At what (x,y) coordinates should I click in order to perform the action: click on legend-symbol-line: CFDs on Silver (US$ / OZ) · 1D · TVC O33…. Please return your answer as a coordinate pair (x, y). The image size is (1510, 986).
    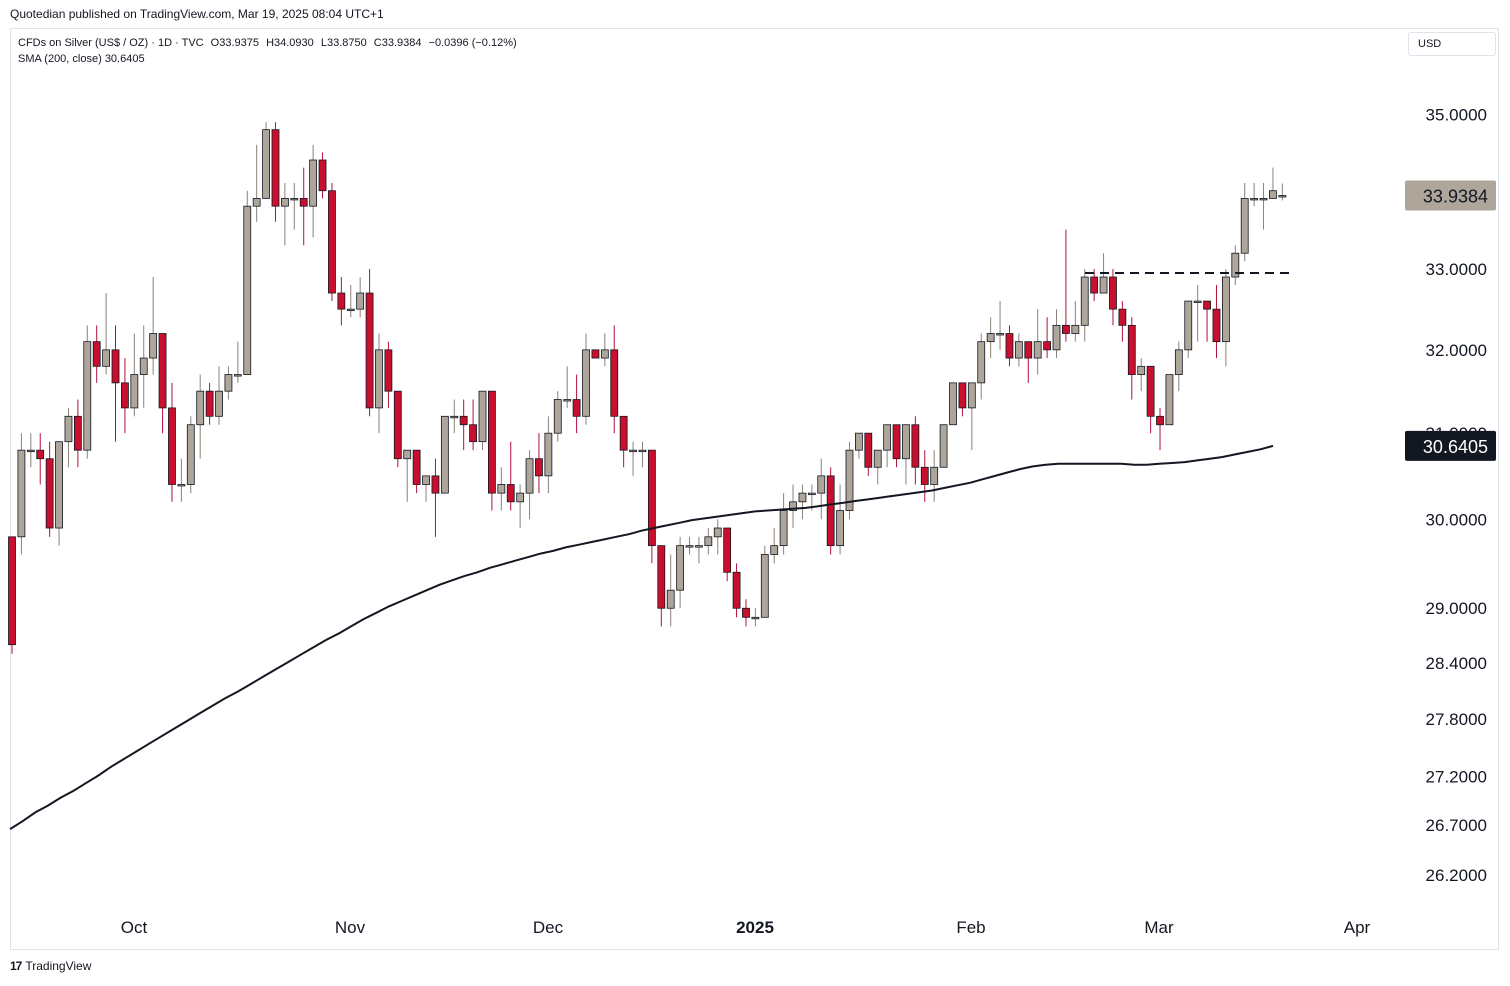
    Looking at the image, I should click on (269, 43).